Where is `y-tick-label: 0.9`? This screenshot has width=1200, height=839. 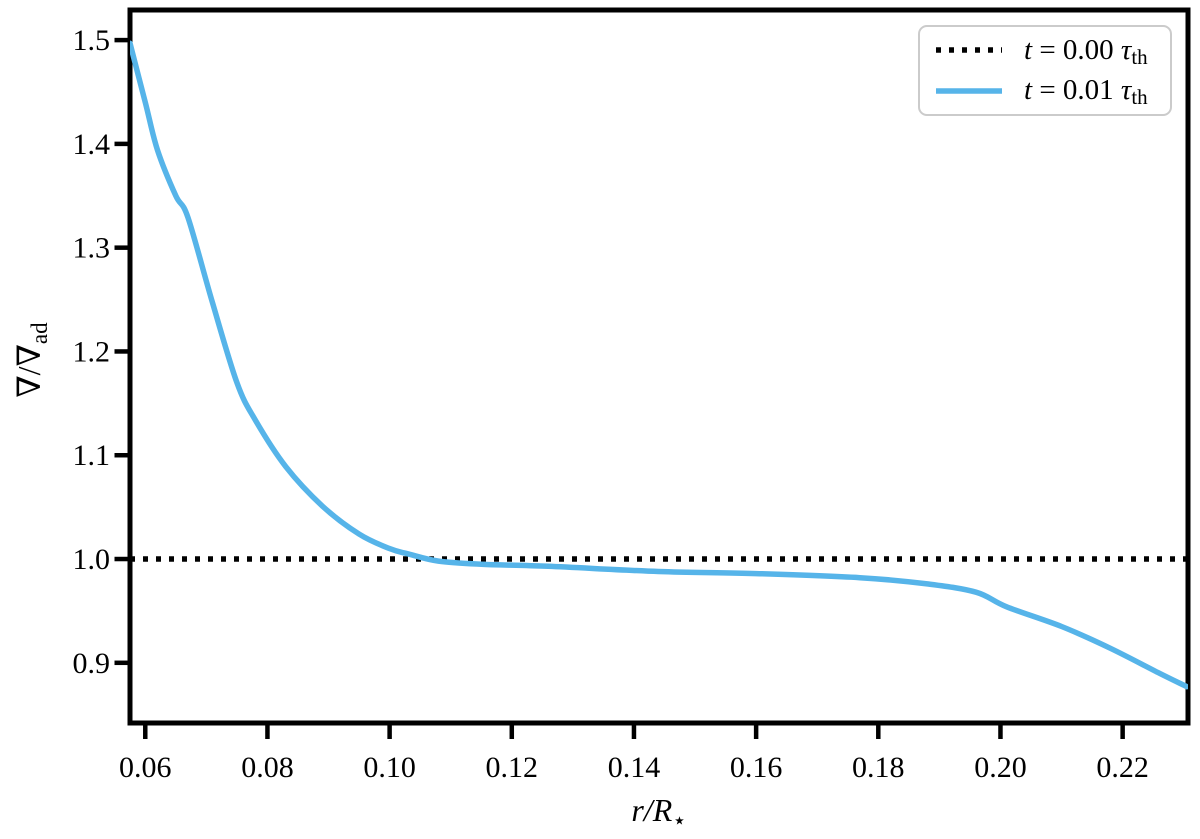 y-tick-label: 0.9 is located at coordinates (92, 663).